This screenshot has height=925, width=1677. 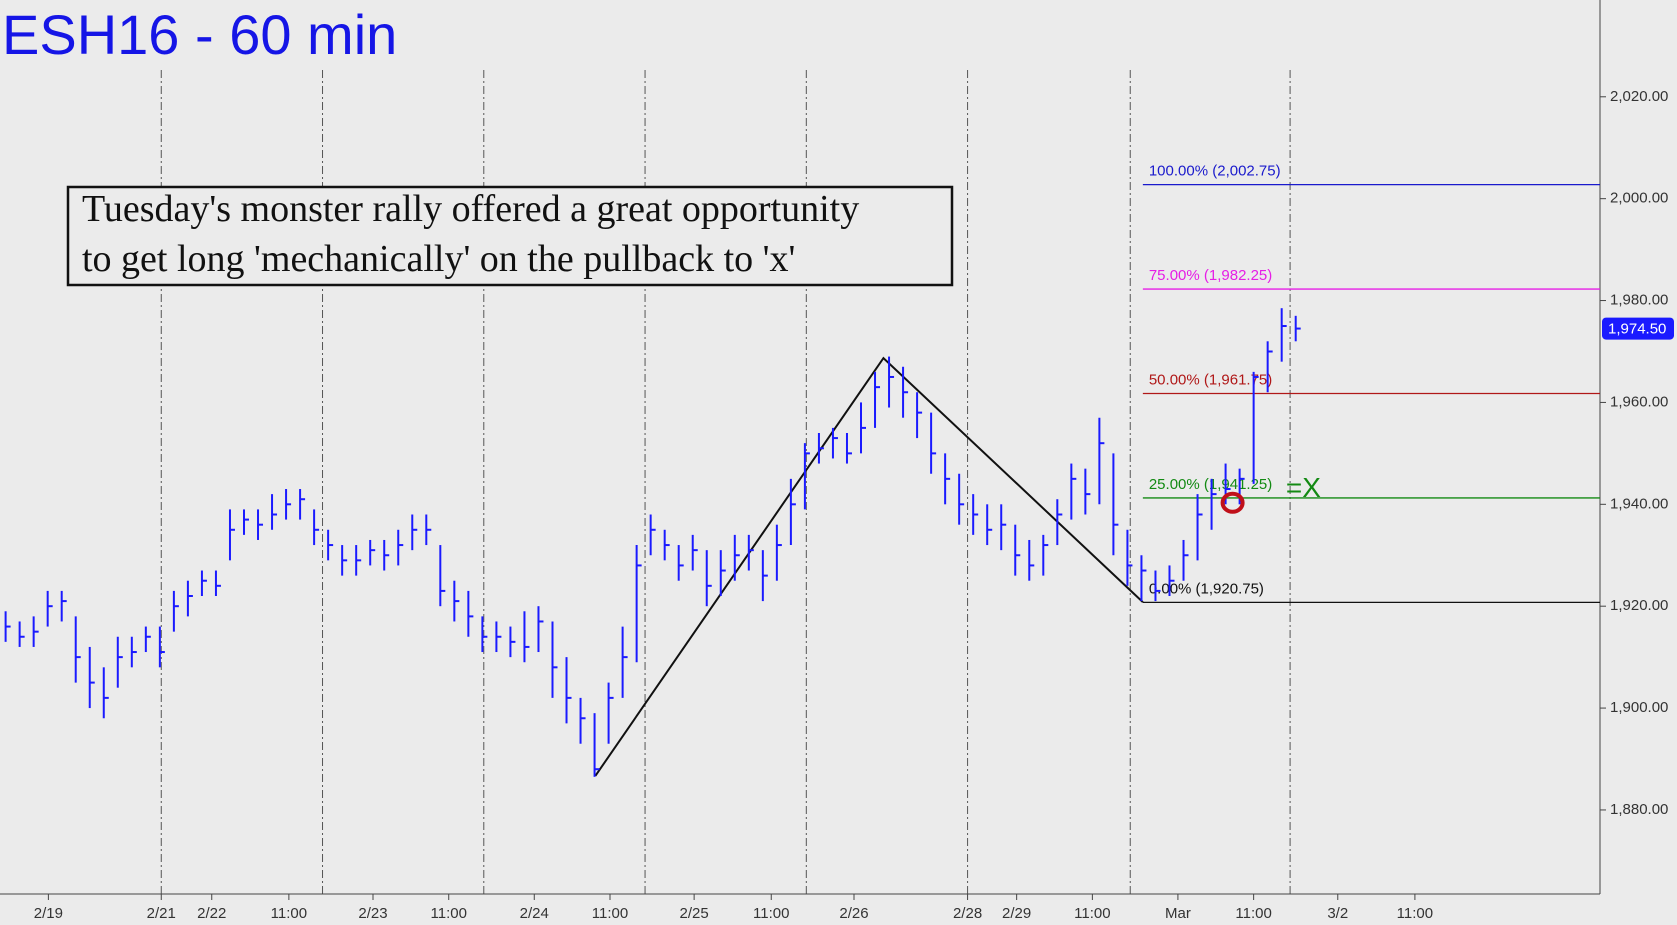 What do you see at coordinates (1639, 300) in the screenshot?
I see `y-tick-label: 1,980.00` at bounding box center [1639, 300].